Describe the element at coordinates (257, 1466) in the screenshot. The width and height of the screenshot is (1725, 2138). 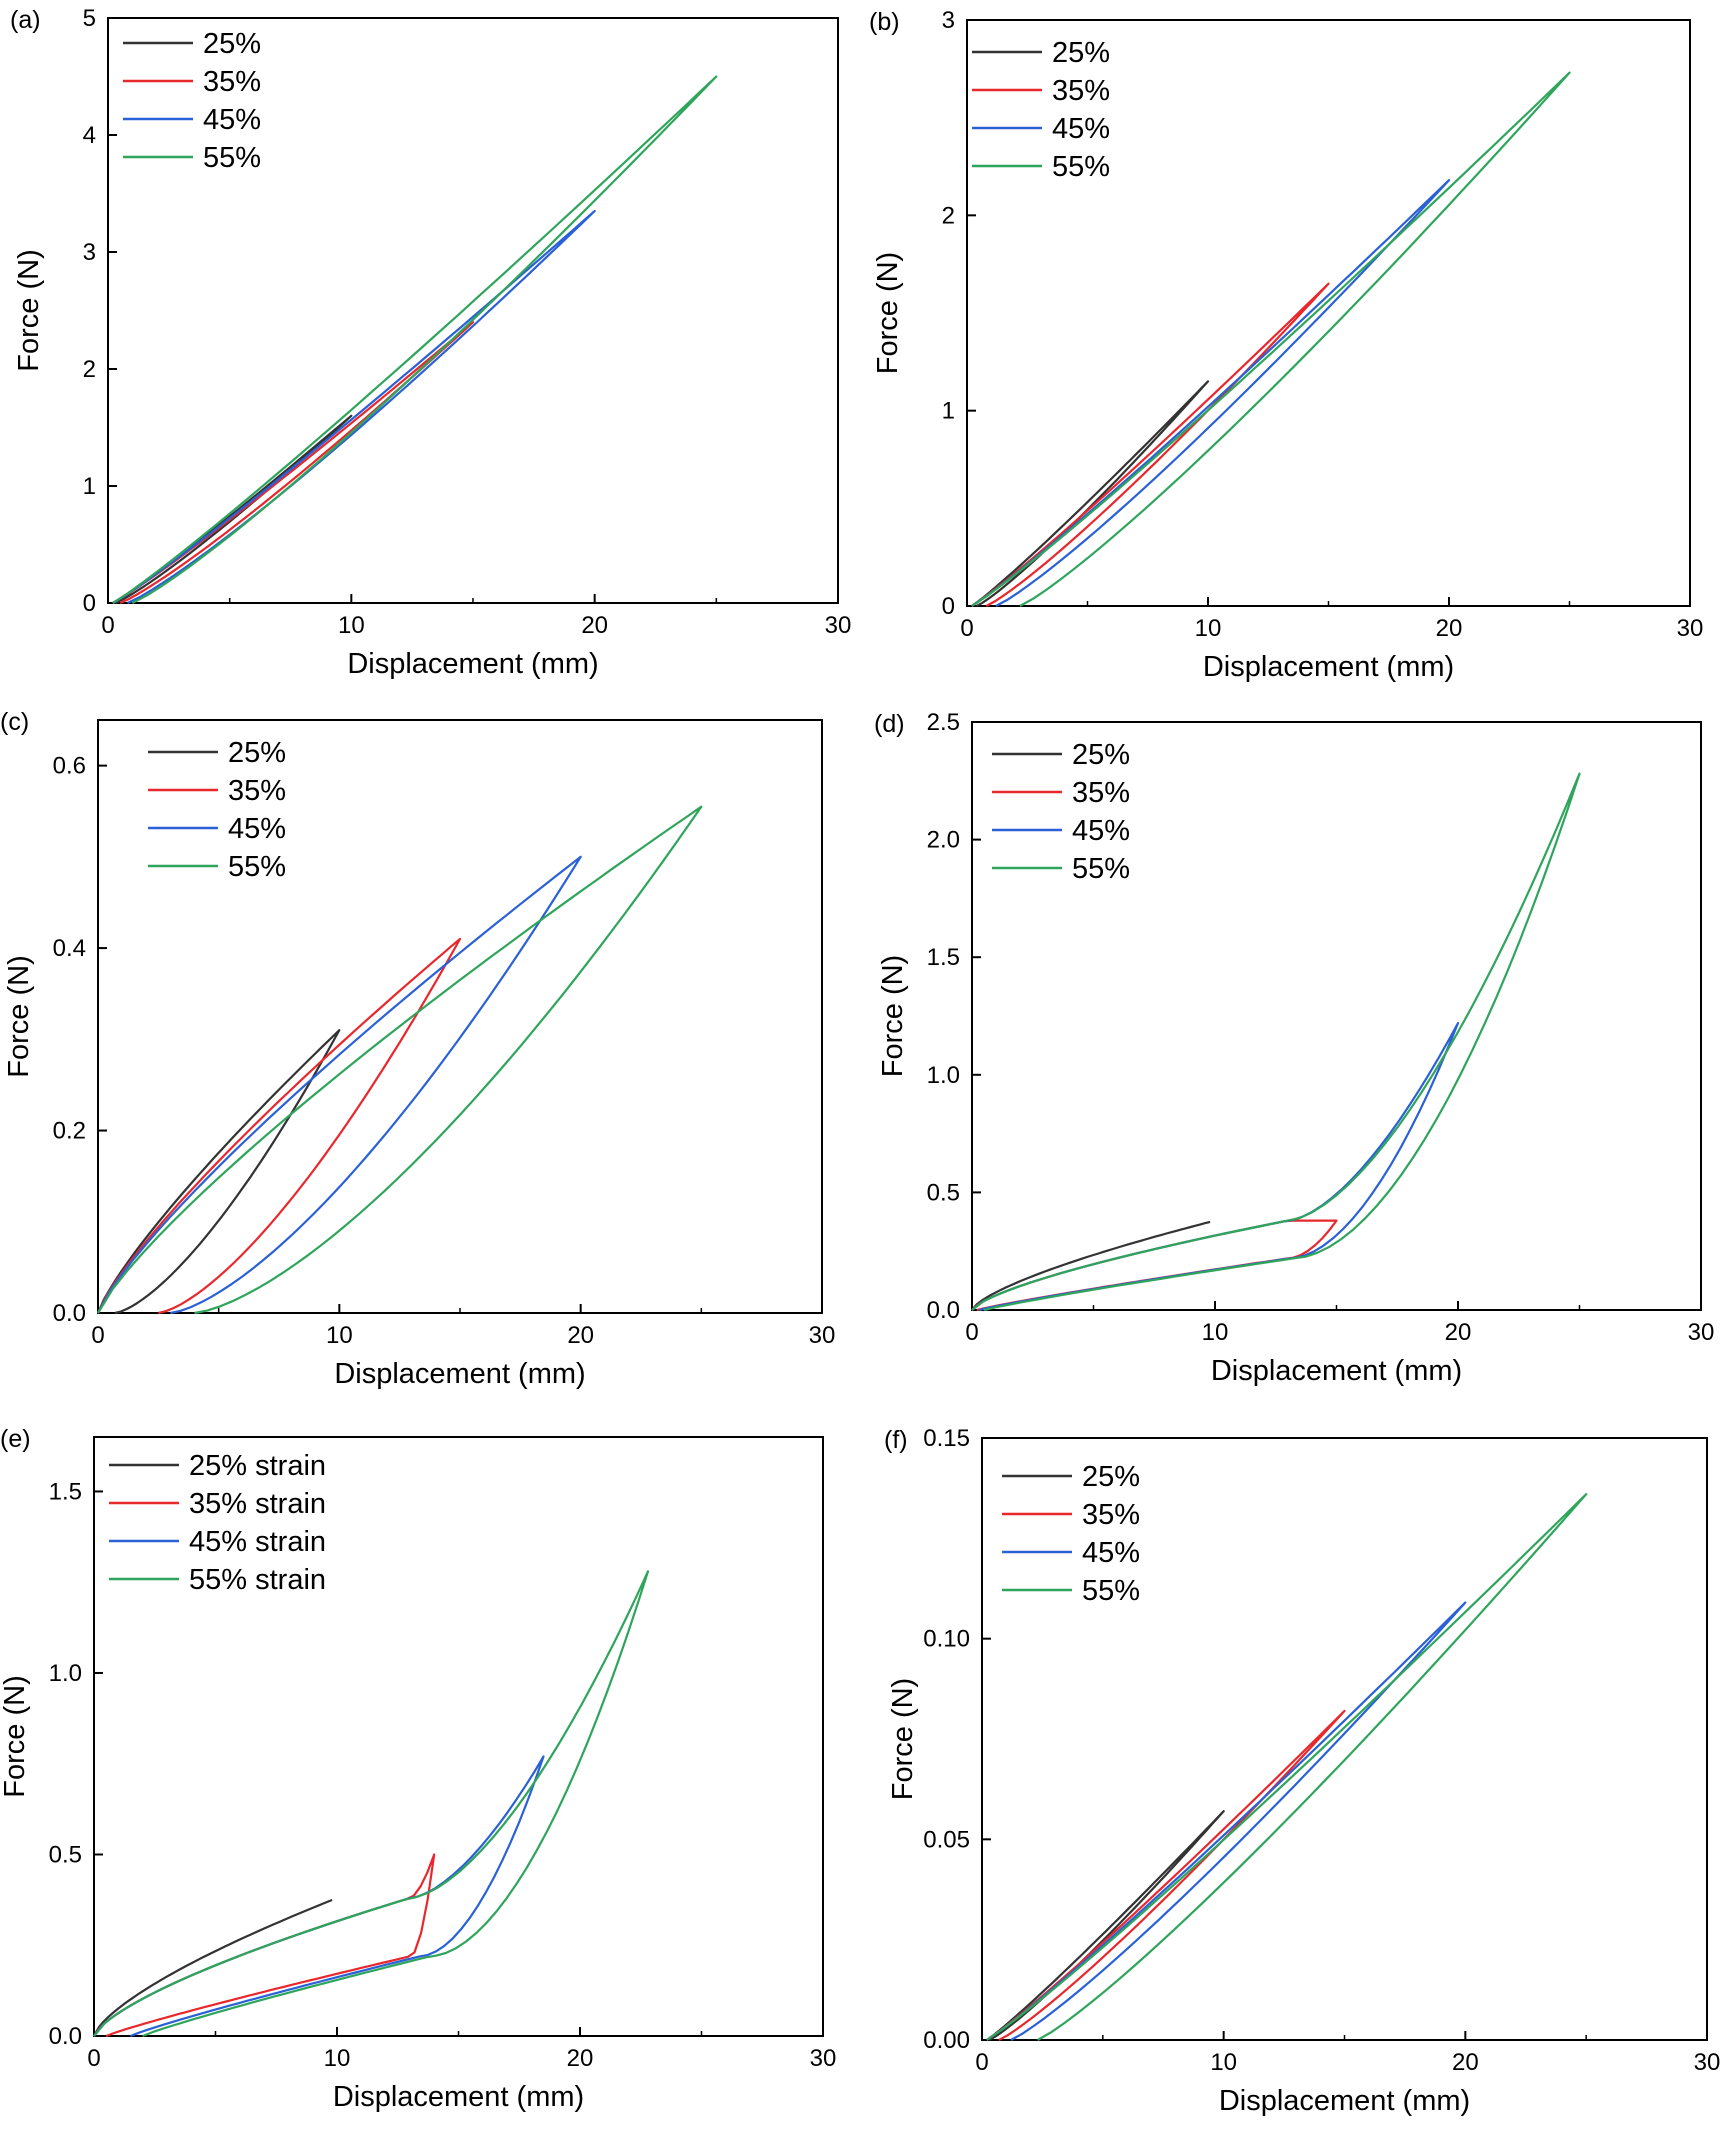
I see `legend-label: 25% strain` at that location.